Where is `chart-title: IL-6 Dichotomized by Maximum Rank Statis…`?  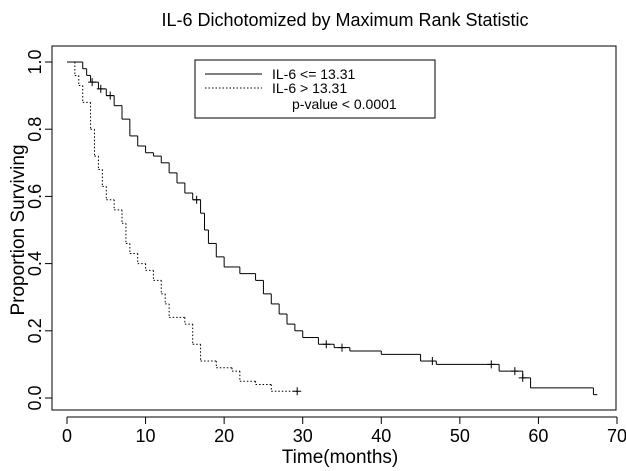
chart-title: IL-6 Dichotomized by Maximum Rank Statis… is located at coordinates (344, 20).